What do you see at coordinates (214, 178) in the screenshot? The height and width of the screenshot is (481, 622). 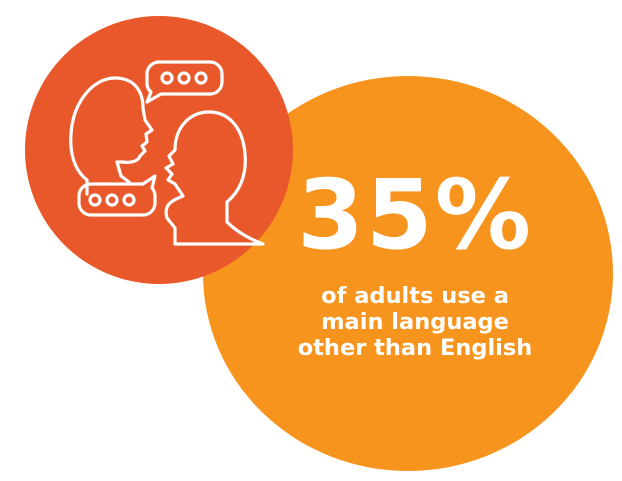 I see `right-head-icon` at bounding box center [214, 178].